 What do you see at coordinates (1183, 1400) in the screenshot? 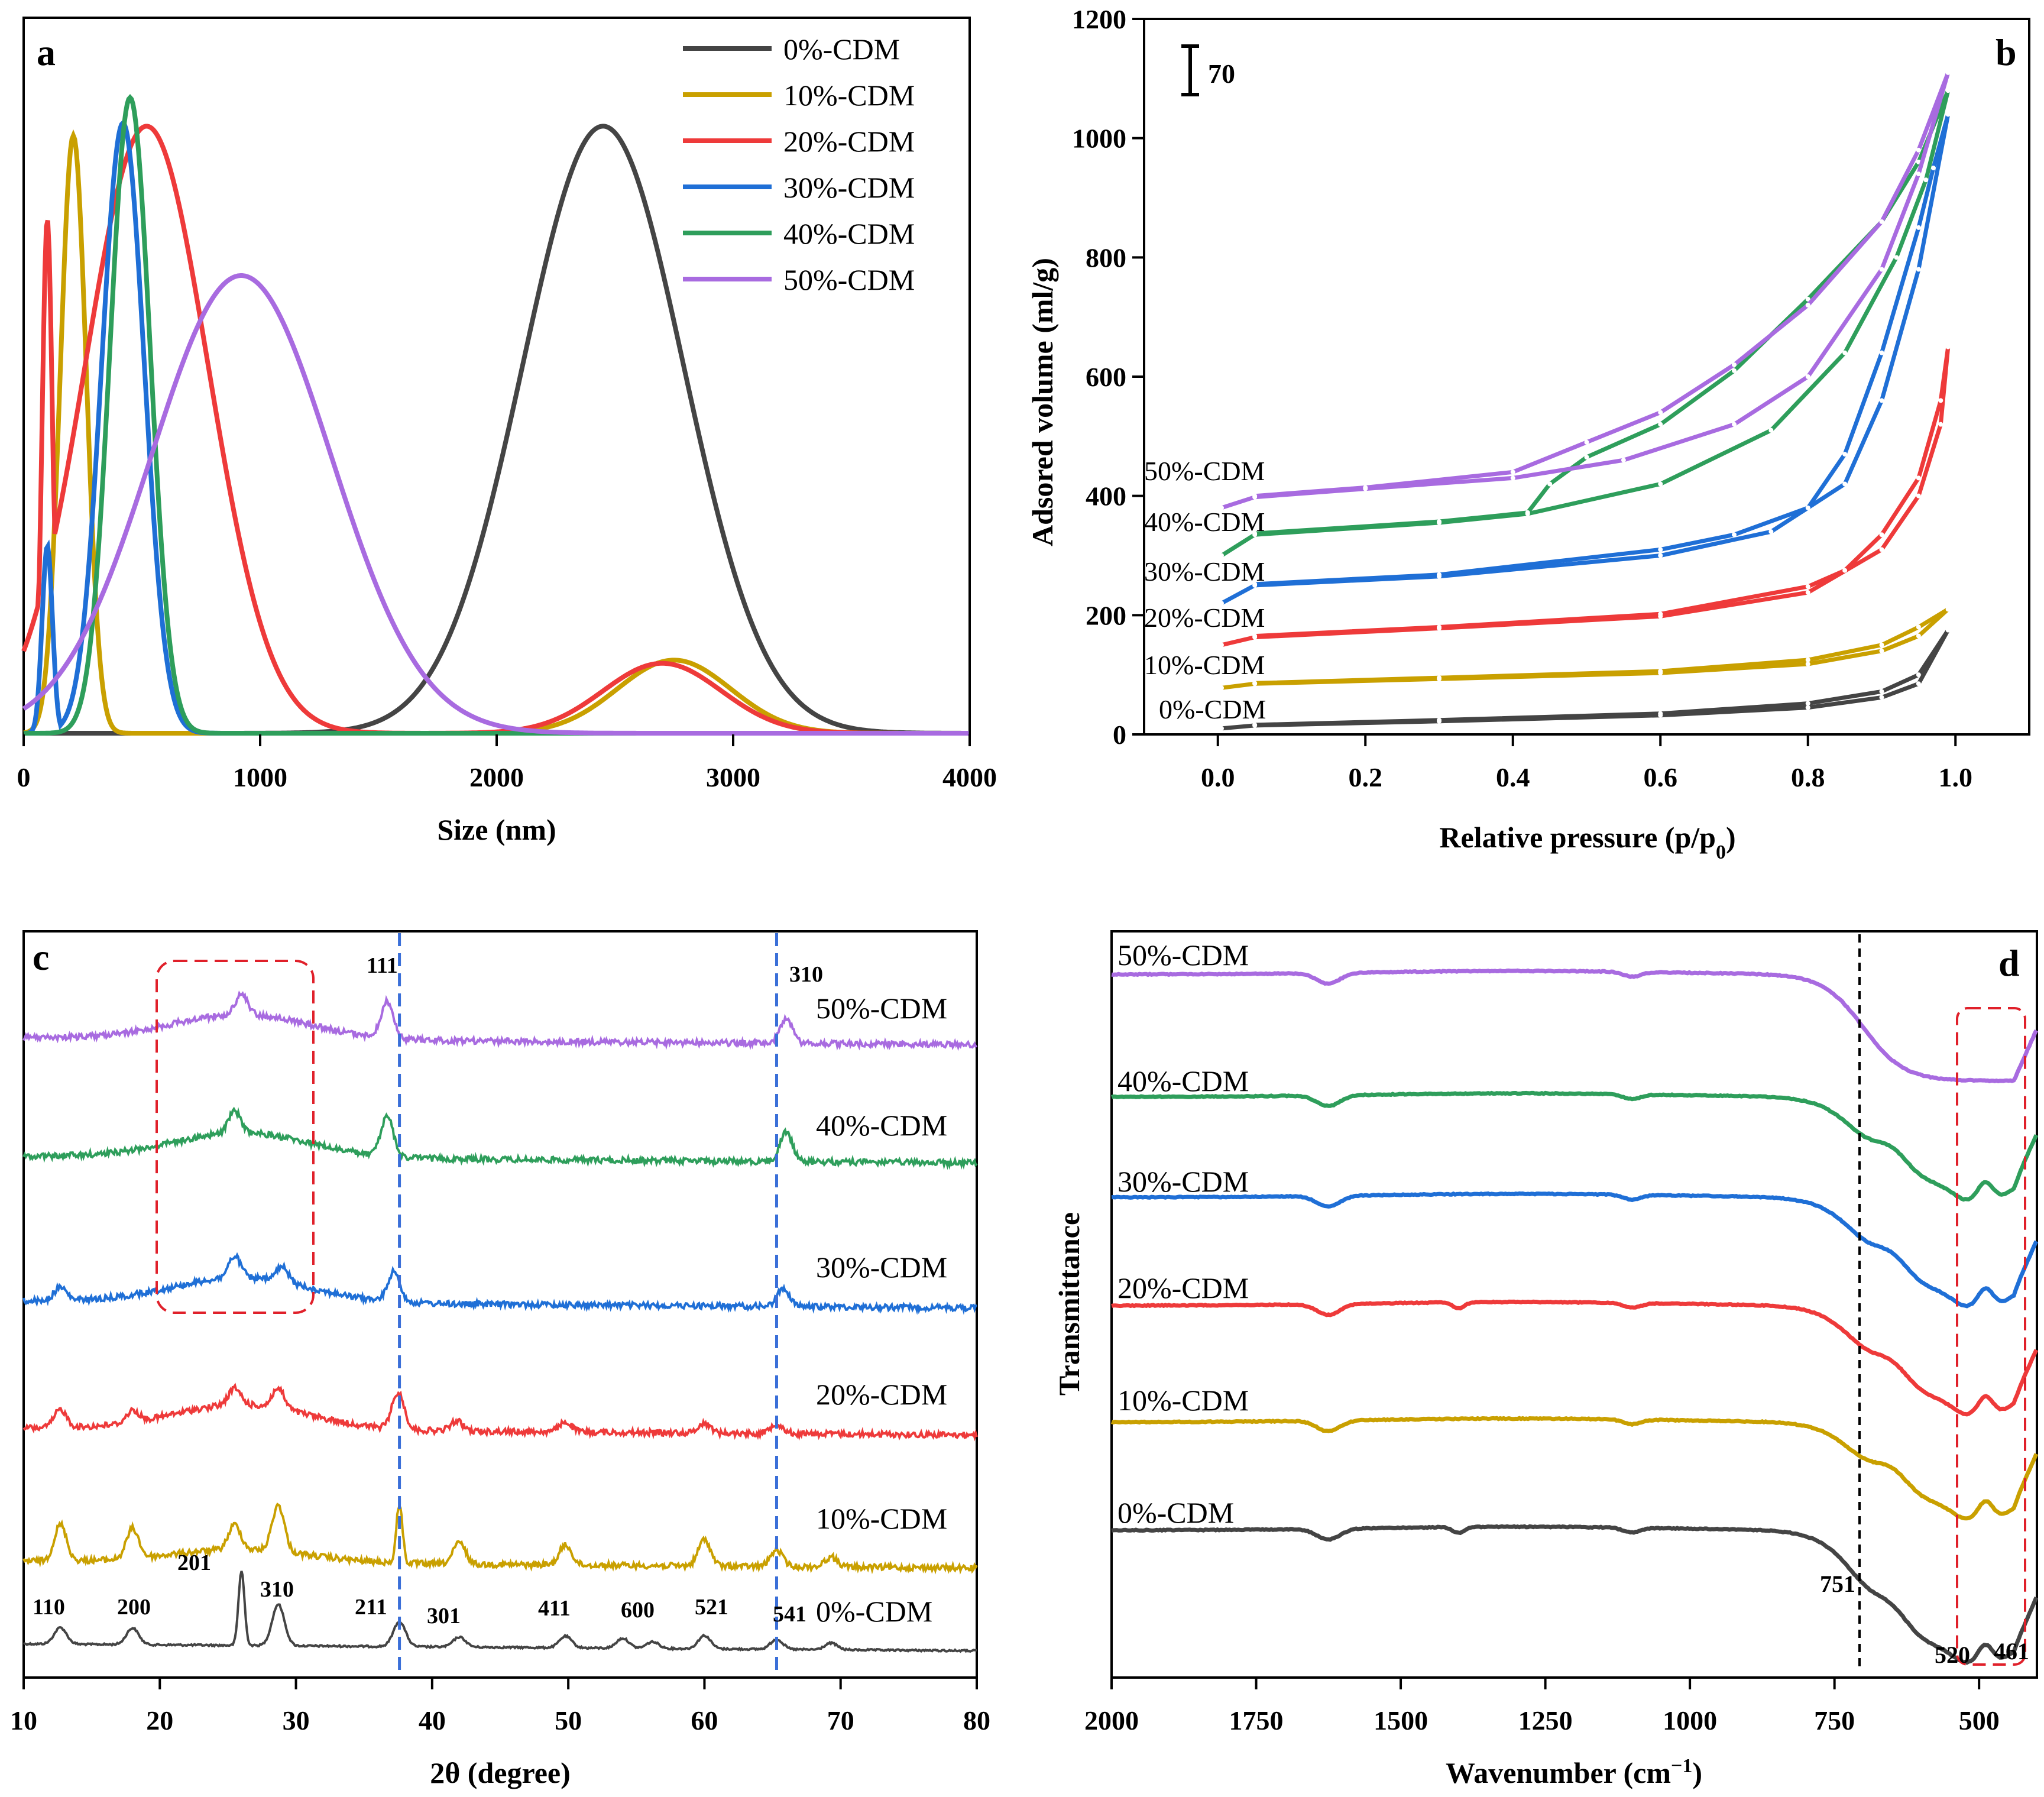
I see `d-series-label-10pct-cdm: 10%-CDM` at bounding box center [1183, 1400].